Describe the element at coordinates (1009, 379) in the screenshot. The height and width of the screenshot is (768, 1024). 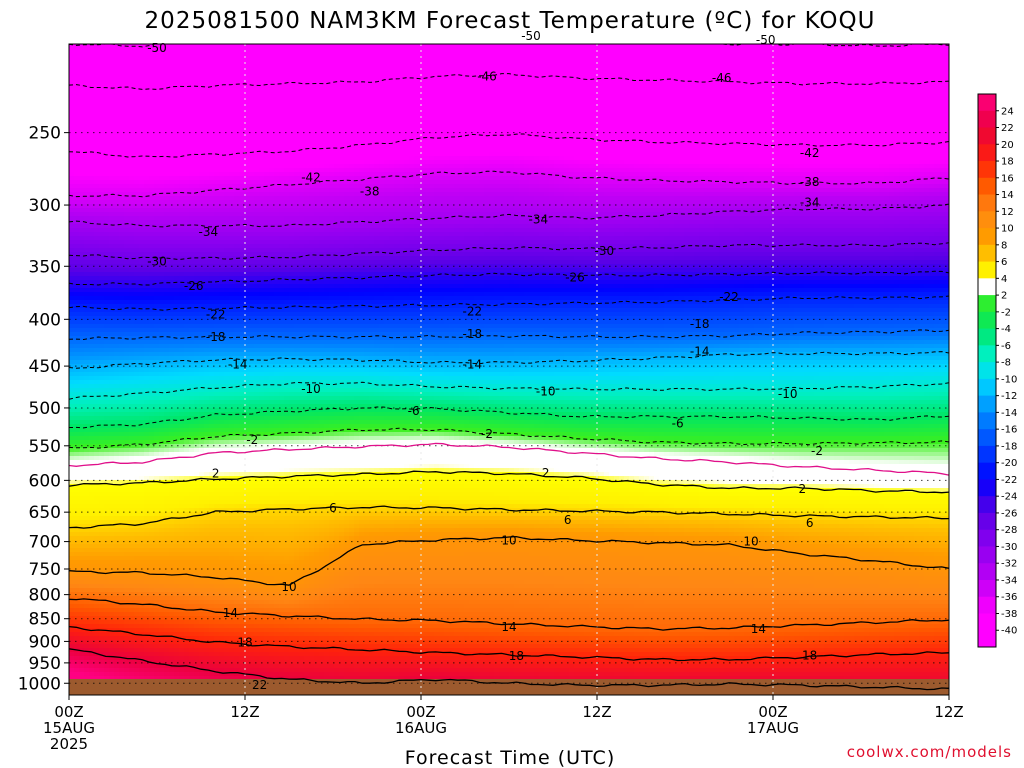
I see `colorbar-tick-label: -10` at that location.